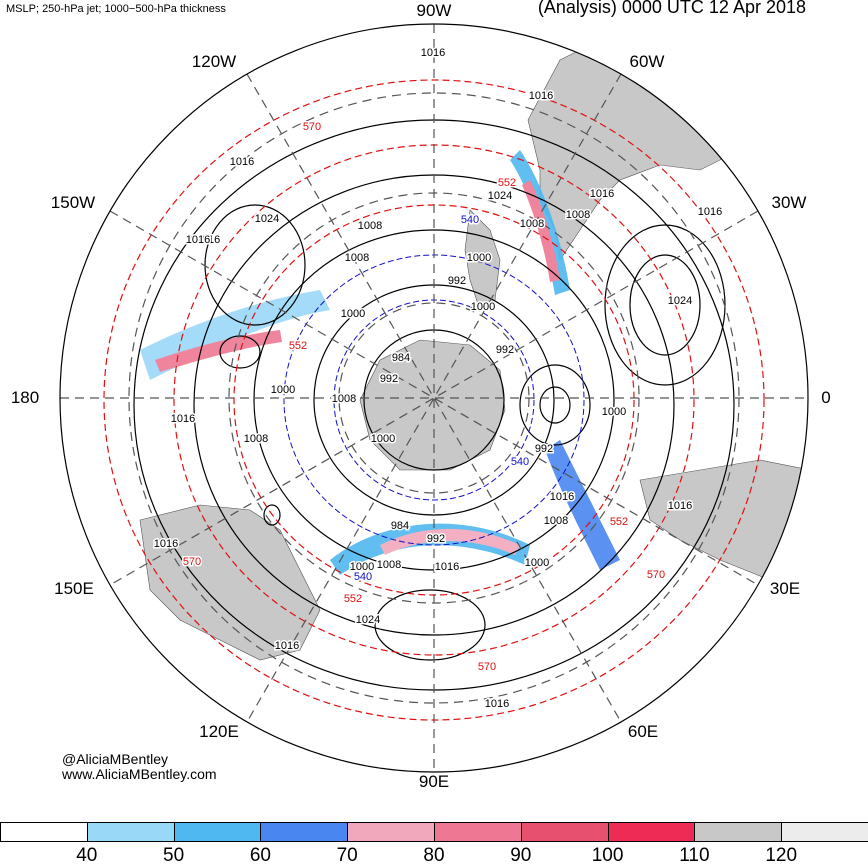  I want to click on mslp-low-east, so click(555, 405).